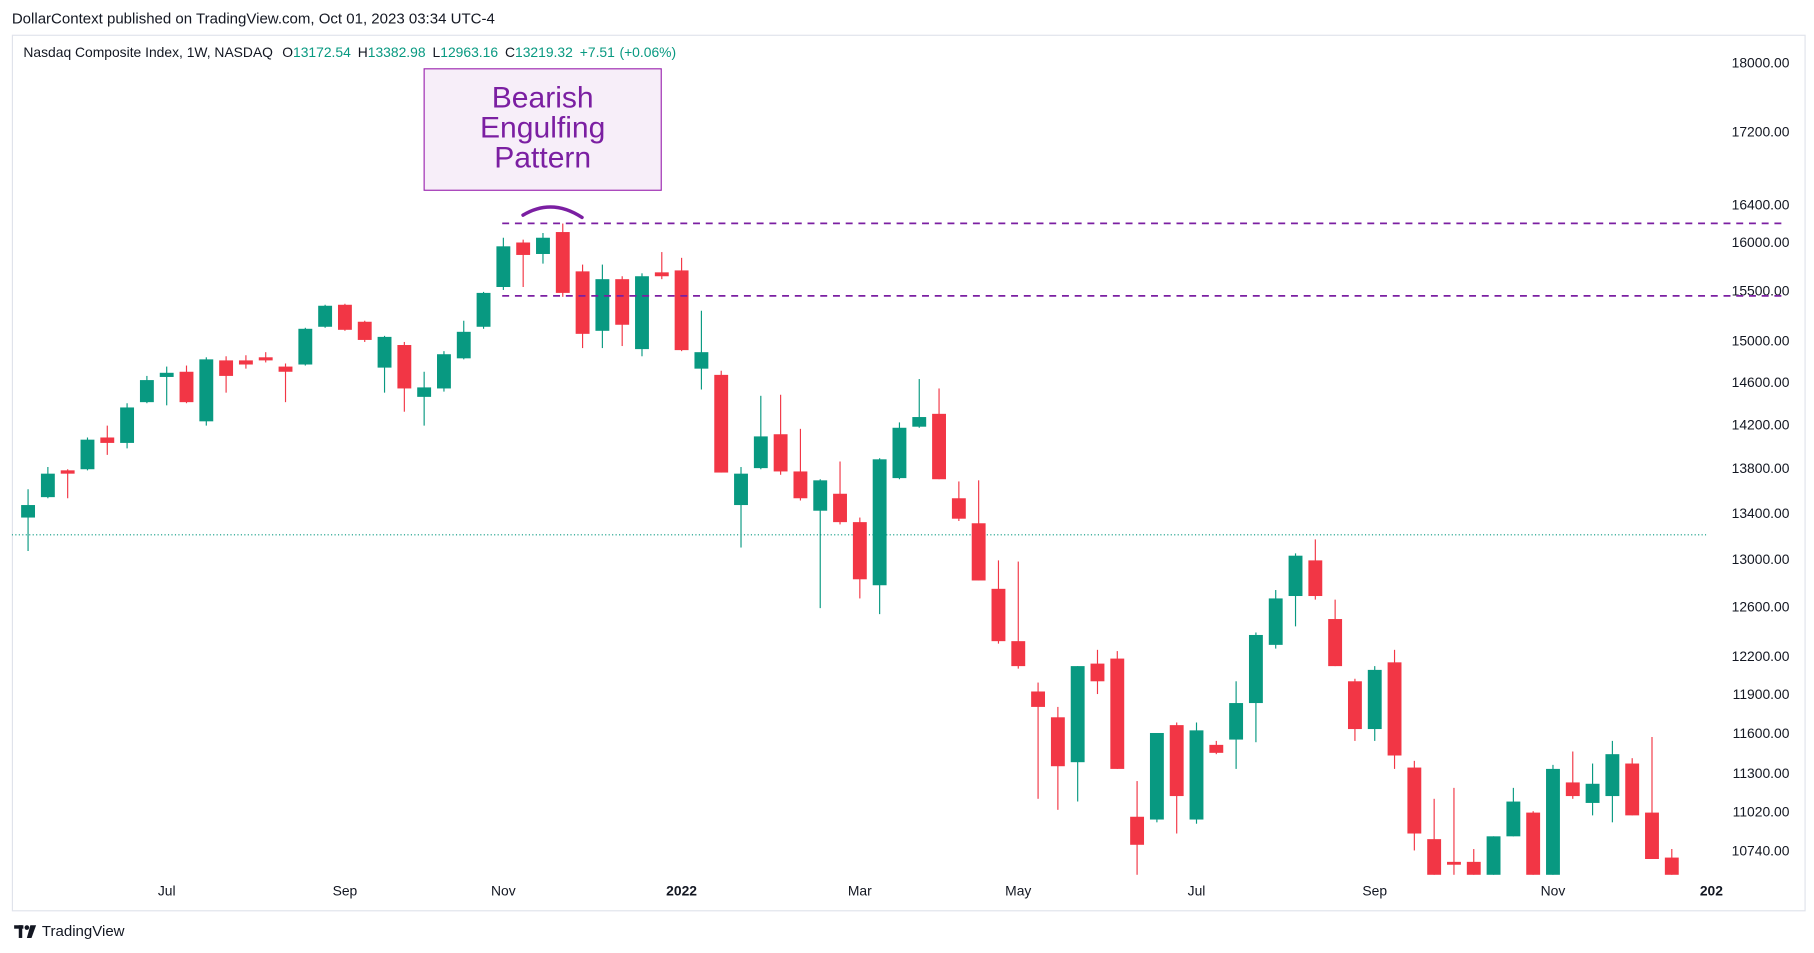  I want to click on y-tick-label: 11600.00, so click(1761, 733).